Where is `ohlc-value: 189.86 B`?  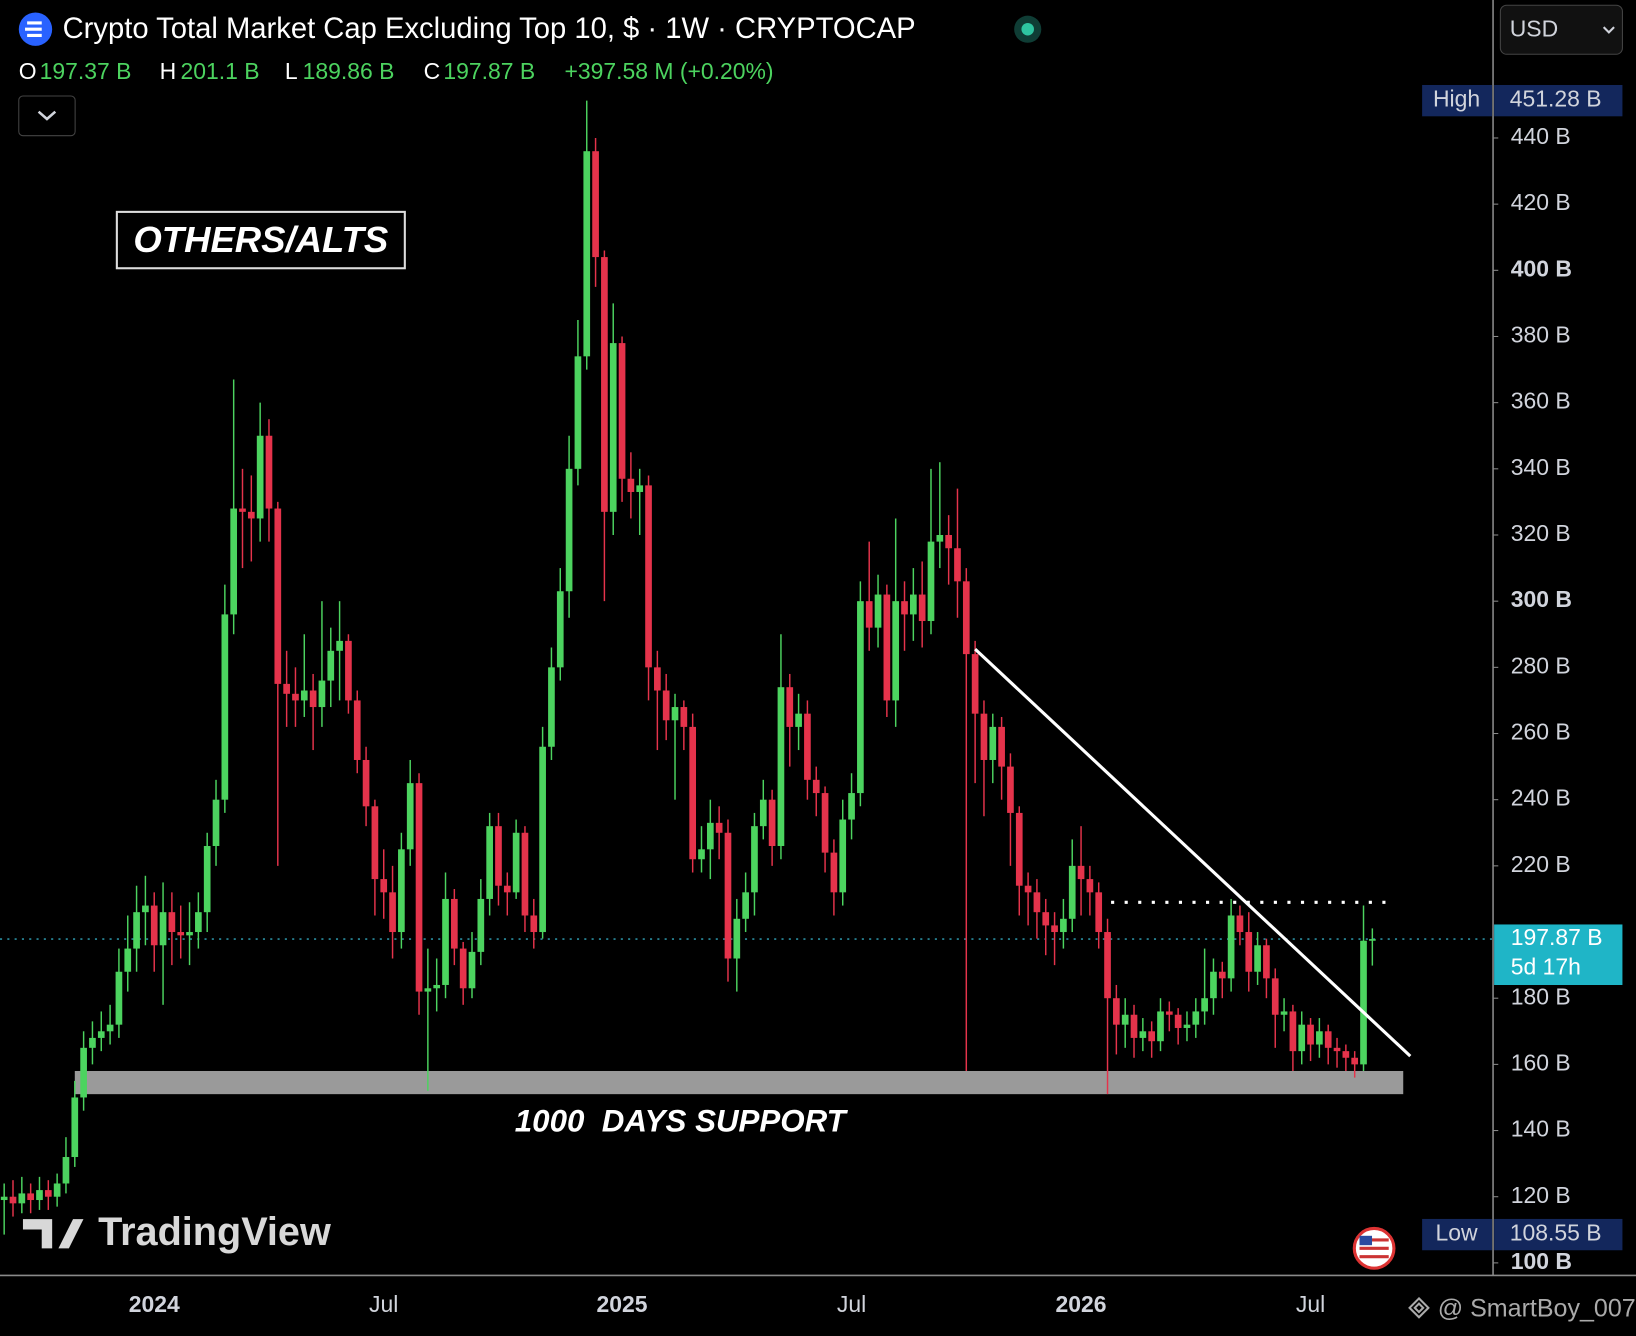 ohlc-value: 189.86 B is located at coordinates (349, 71).